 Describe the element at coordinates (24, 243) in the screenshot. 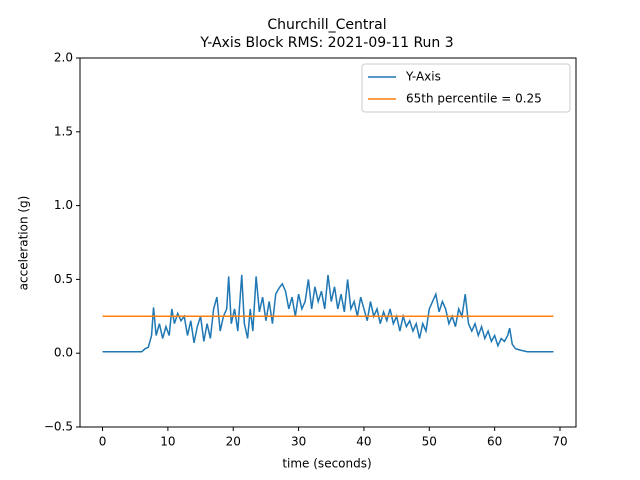

I see `y-axis-label: acceleration (g)` at that location.